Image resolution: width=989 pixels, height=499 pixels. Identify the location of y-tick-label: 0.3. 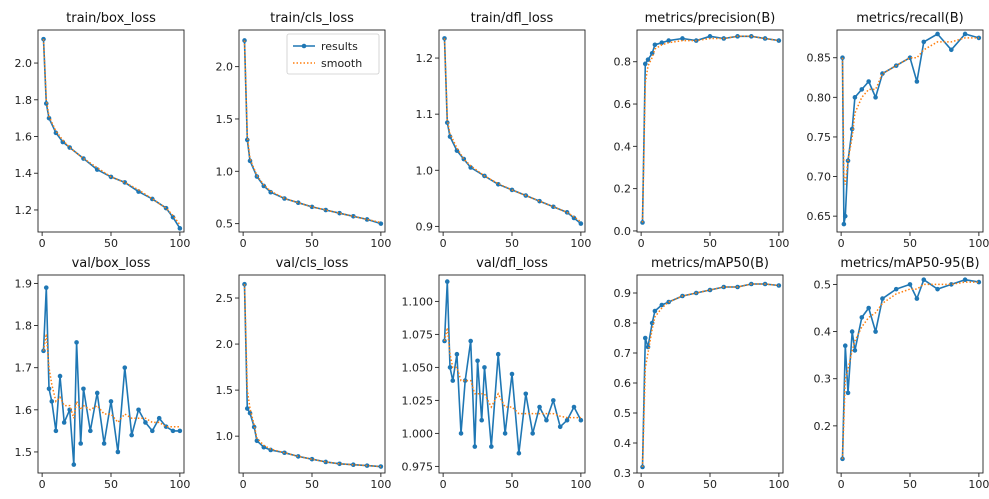
(823, 379).